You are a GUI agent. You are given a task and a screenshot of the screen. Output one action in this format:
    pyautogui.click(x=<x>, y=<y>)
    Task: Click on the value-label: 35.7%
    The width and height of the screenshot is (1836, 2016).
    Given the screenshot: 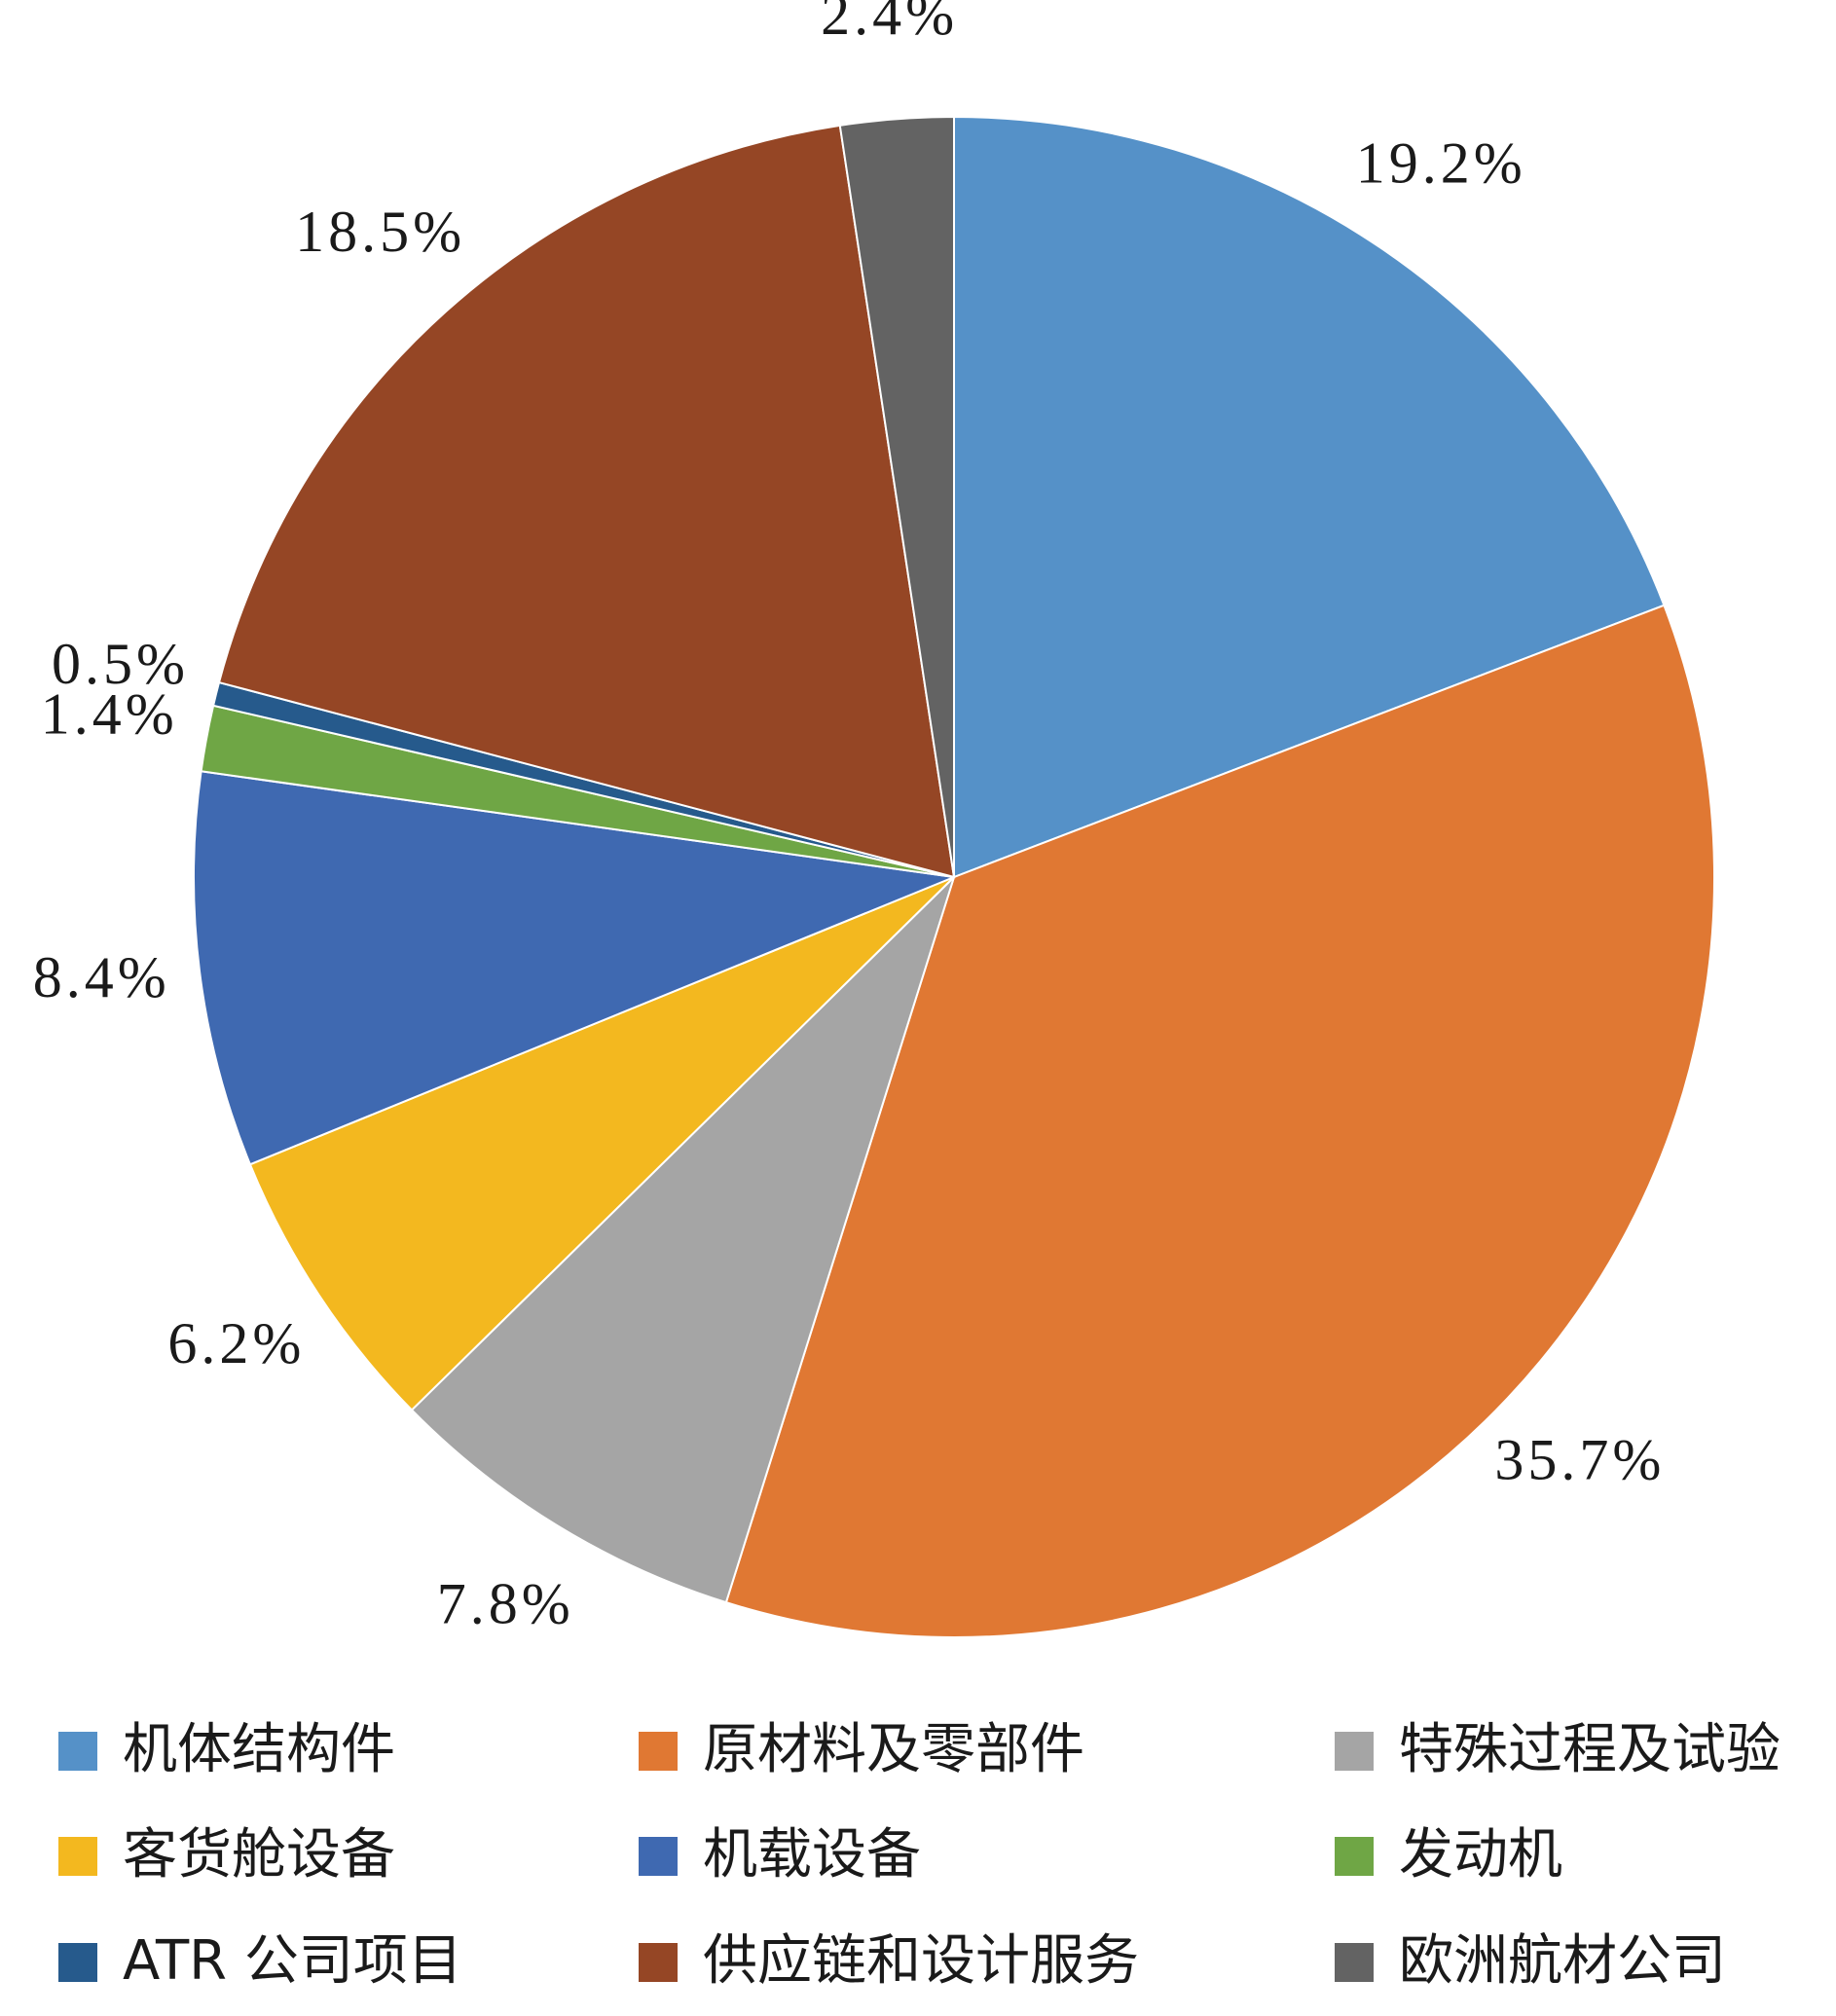 What is the action you would take?
    pyautogui.click(x=1579, y=1459)
    